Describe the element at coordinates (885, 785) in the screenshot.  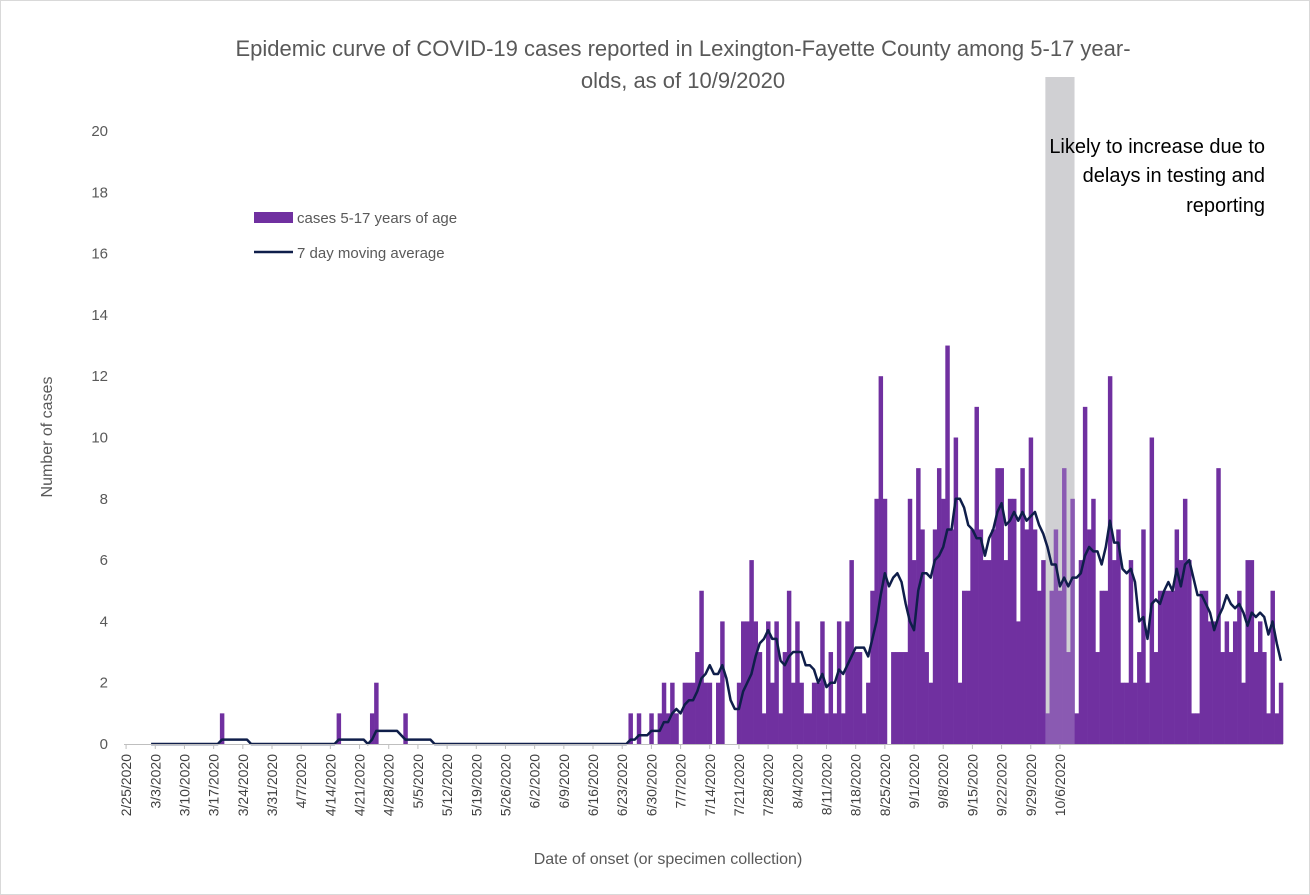
I see `x-tick-label: 8/25/2020` at that location.